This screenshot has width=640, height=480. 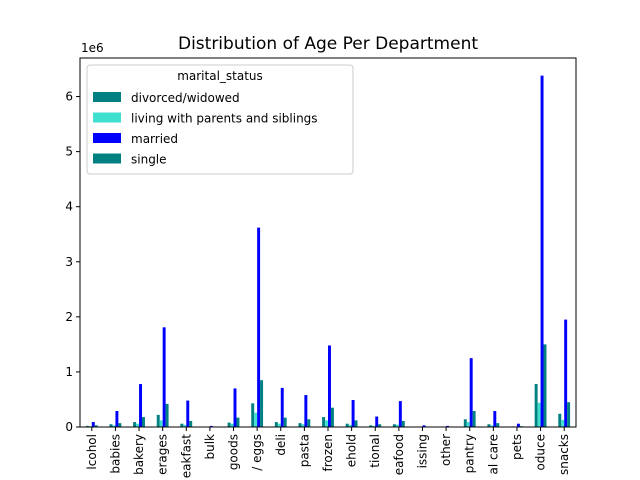 What do you see at coordinates (154, 139) in the screenshot?
I see `legend-label: married` at bounding box center [154, 139].